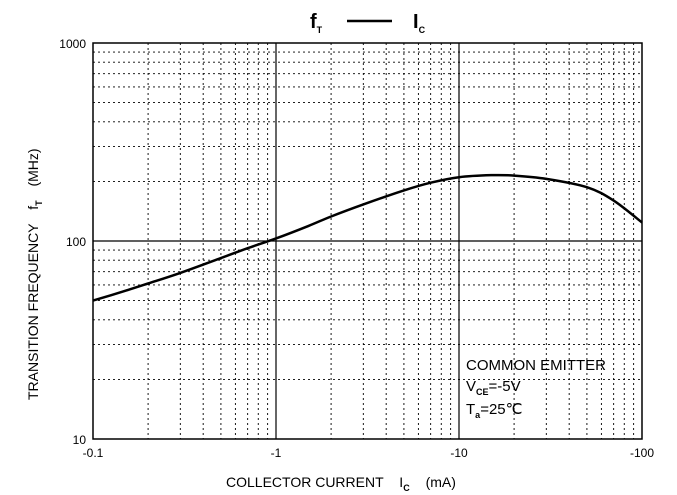 The height and width of the screenshot is (495, 677). I want to click on y-tick-label: 1000, so click(72, 44).